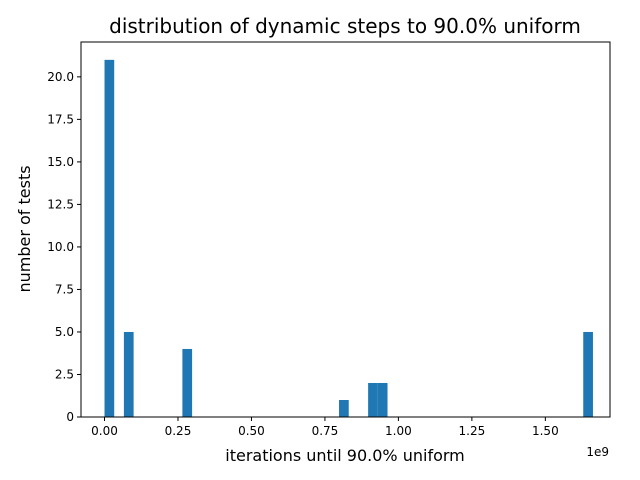 Image resolution: width=640 pixels, height=480 pixels. Describe the element at coordinates (345, 455) in the screenshot. I see `x-axis-label: iterations until 90.0% uniform` at that location.